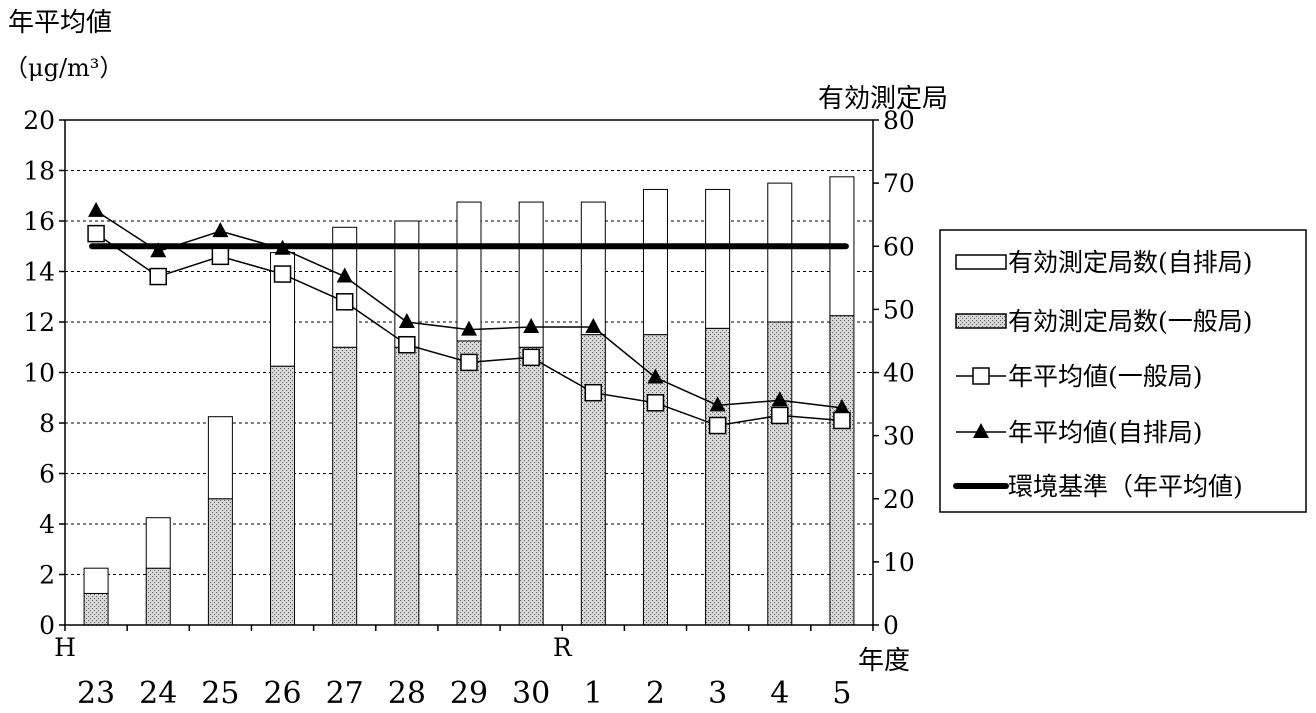 The width and height of the screenshot is (1316, 713). I want to click on x-tick-label: 23, so click(96, 693).